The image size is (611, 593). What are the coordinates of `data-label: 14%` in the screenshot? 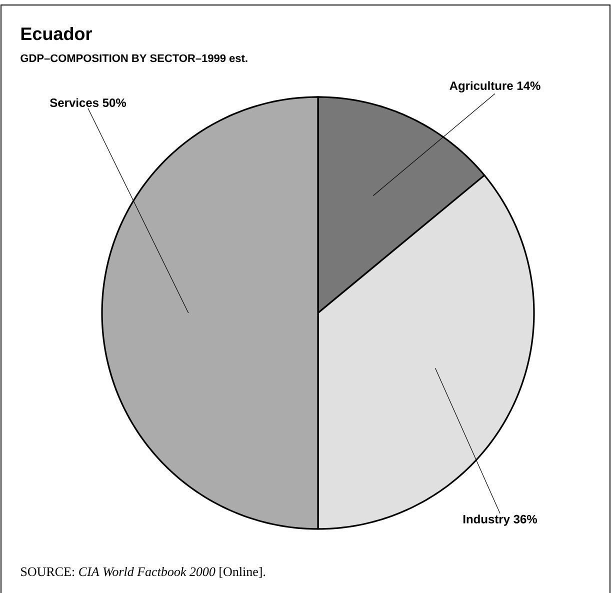 It's located at (528, 85).